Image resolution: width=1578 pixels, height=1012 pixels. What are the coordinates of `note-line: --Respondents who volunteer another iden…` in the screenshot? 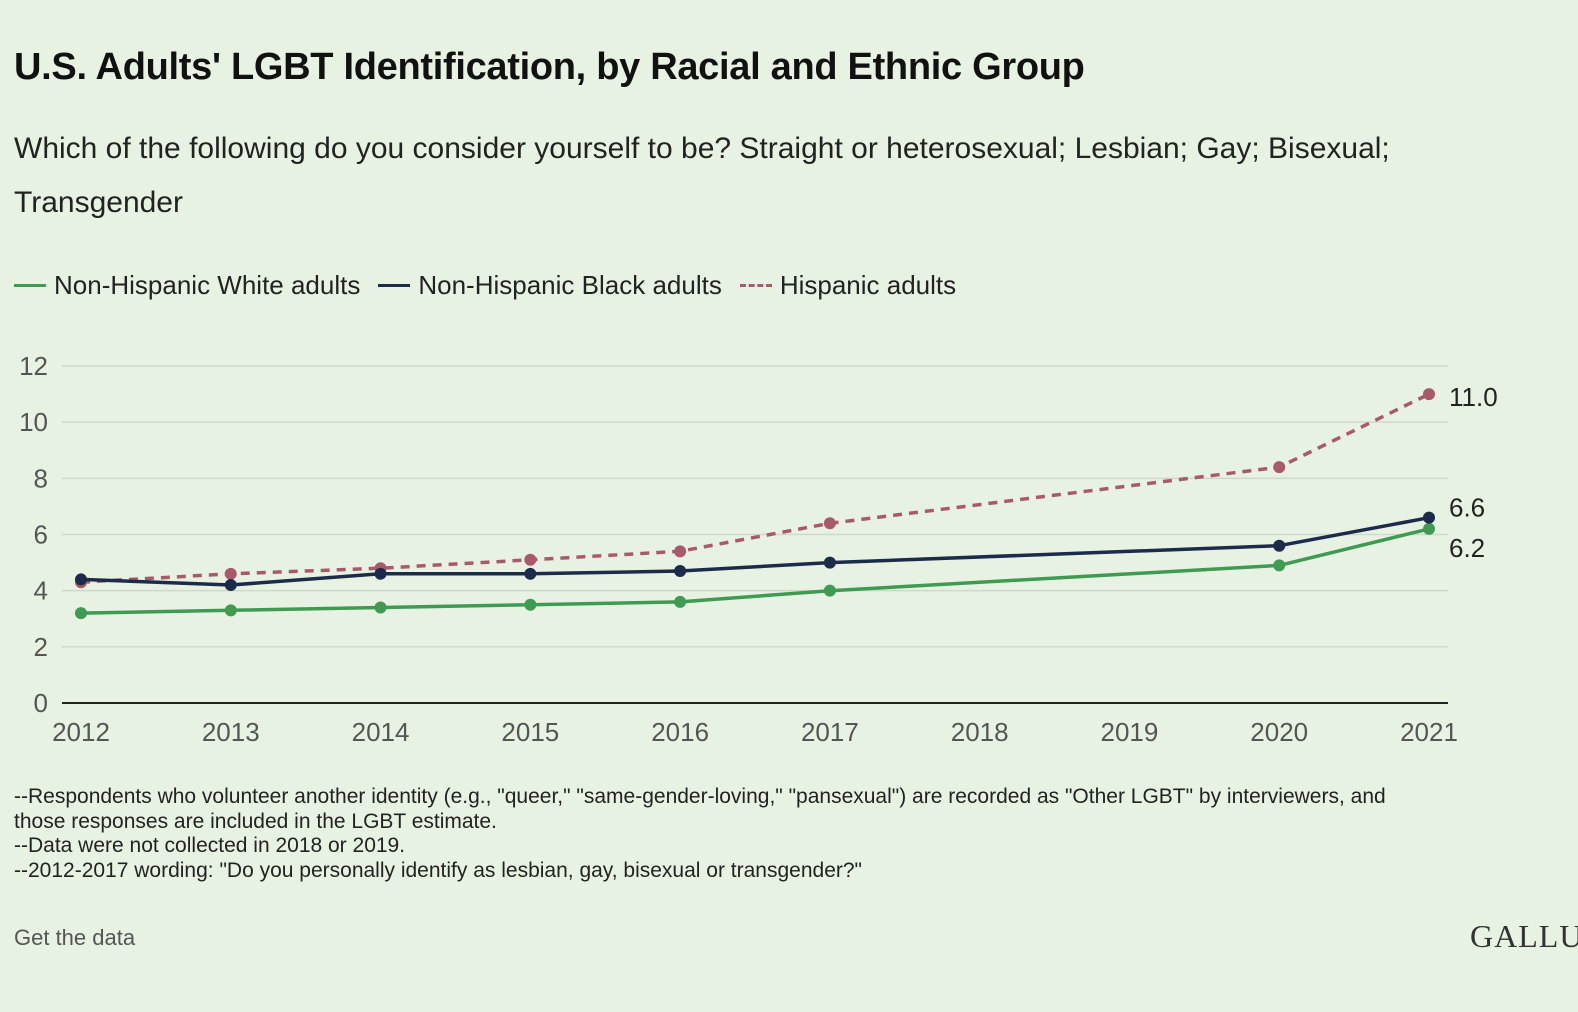 It's located at (700, 796).